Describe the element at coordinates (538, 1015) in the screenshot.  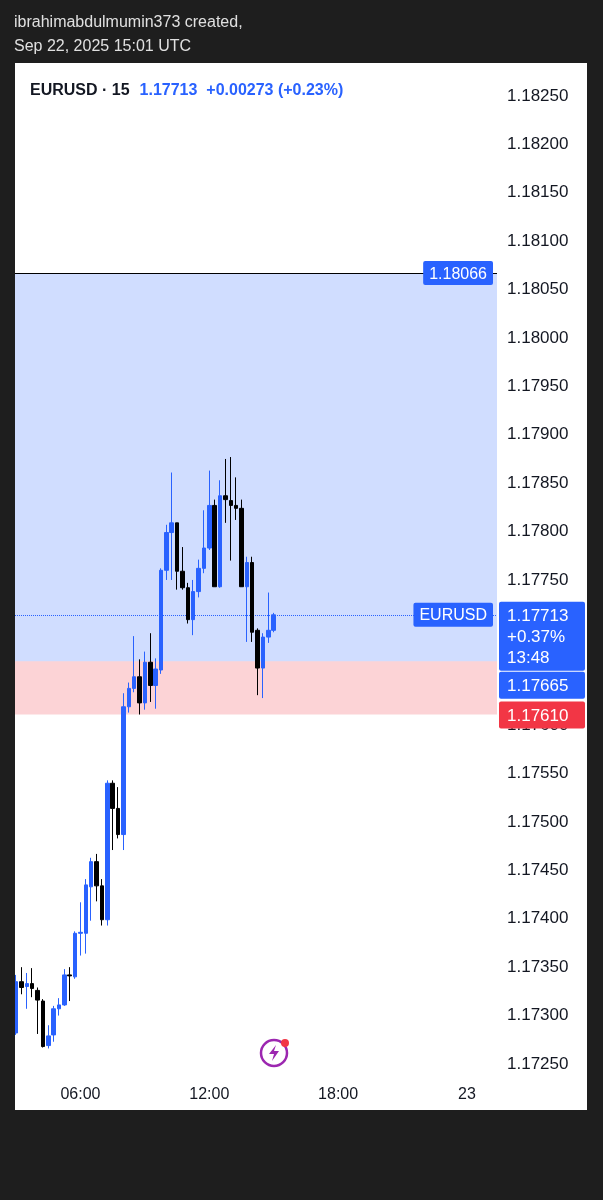
I see `y-tick-label: 1.17300` at that location.